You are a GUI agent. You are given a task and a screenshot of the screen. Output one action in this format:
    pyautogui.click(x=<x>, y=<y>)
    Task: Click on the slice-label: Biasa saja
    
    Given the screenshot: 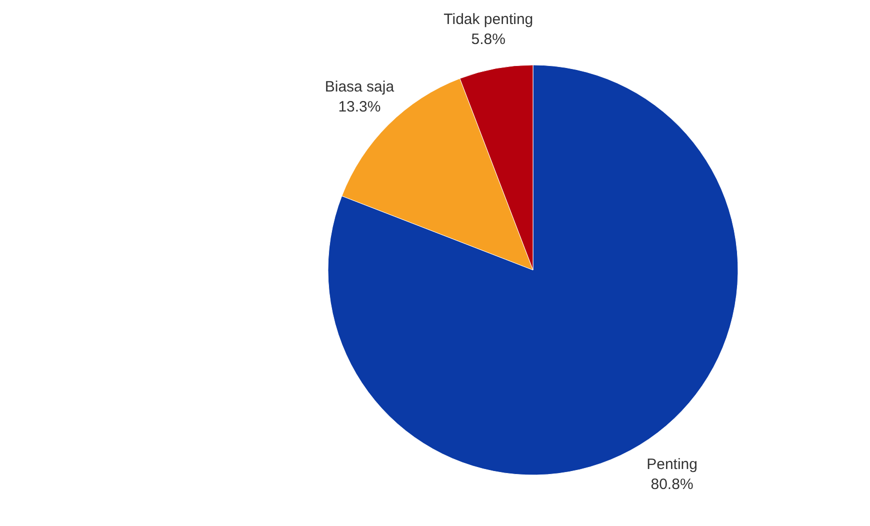 What is the action you would take?
    pyautogui.click(x=359, y=87)
    